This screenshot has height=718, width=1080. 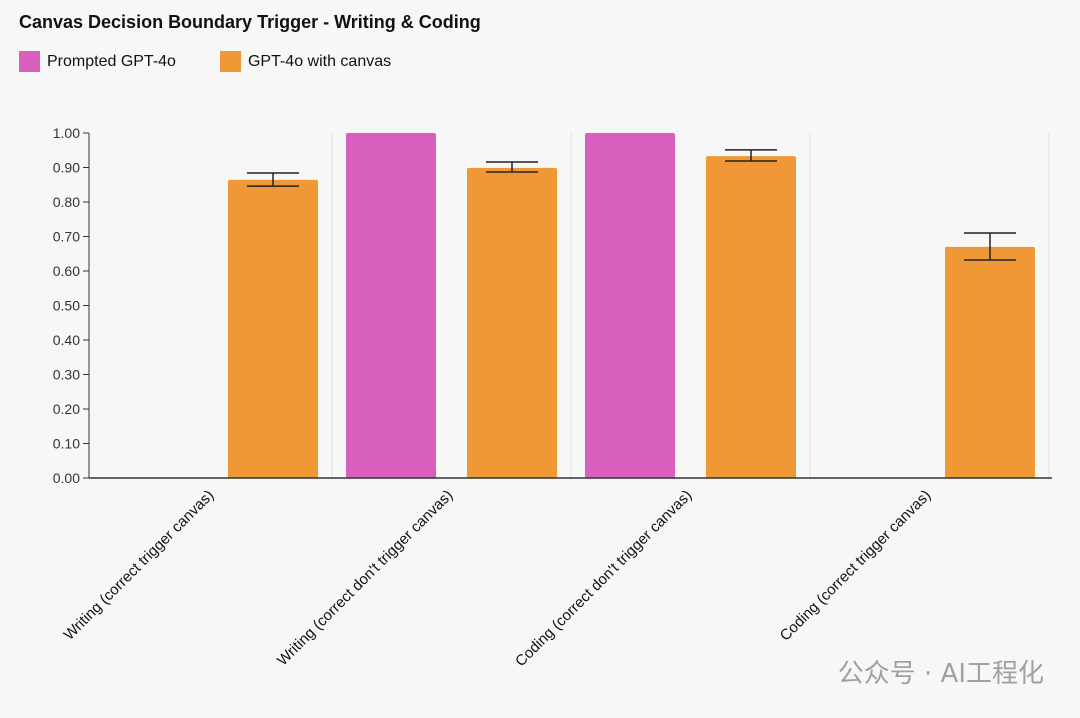 What do you see at coordinates (66, 271) in the screenshot?
I see `y-tick-label: 0.60` at bounding box center [66, 271].